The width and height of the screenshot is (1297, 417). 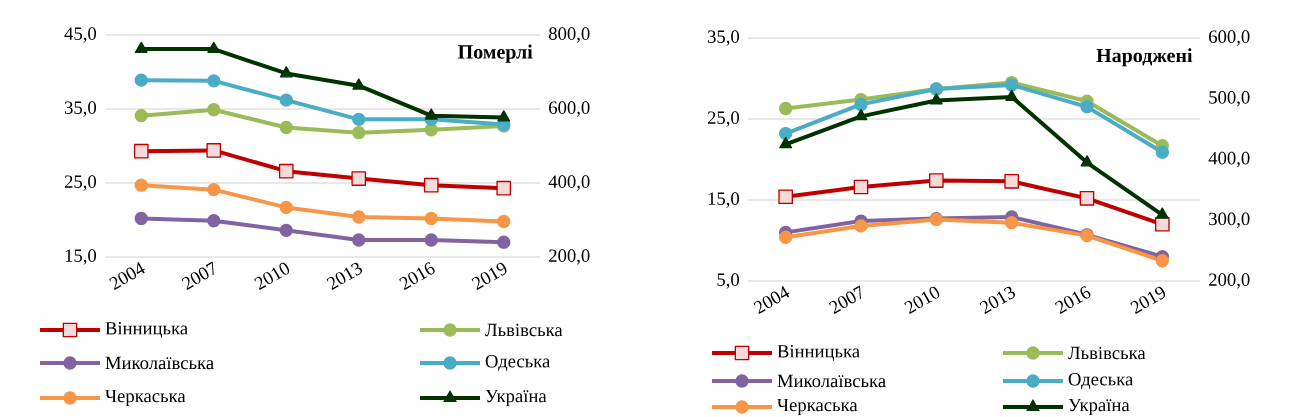 What do you see at coordinates (1229, 99) in the screenshot?
I see `y2-tick-label: 500,0` at bounding box center [1229, 99].